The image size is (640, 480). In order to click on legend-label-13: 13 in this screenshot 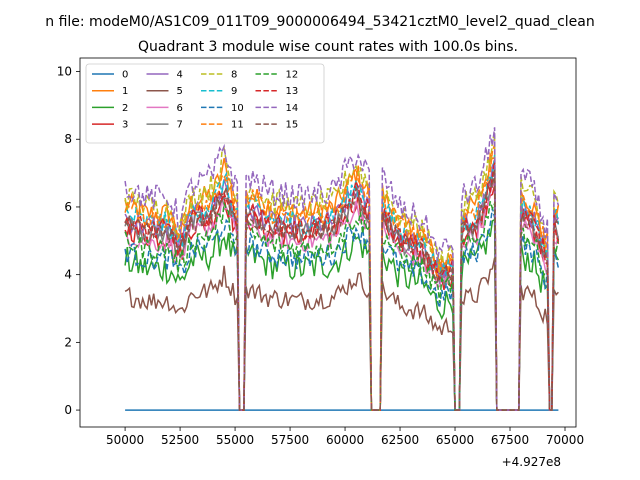, I will do `click(292, 91)`.